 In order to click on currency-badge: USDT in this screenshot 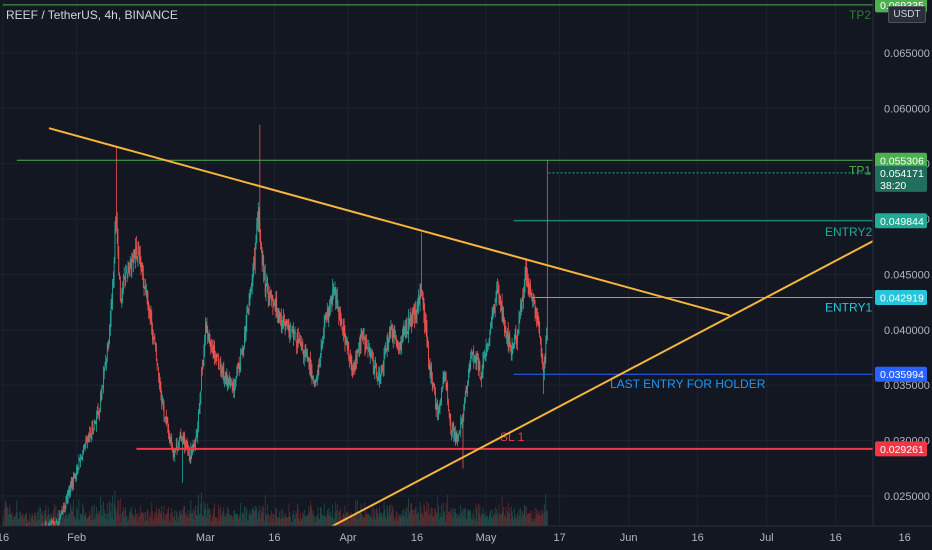, I will do `click(907, 14)`.